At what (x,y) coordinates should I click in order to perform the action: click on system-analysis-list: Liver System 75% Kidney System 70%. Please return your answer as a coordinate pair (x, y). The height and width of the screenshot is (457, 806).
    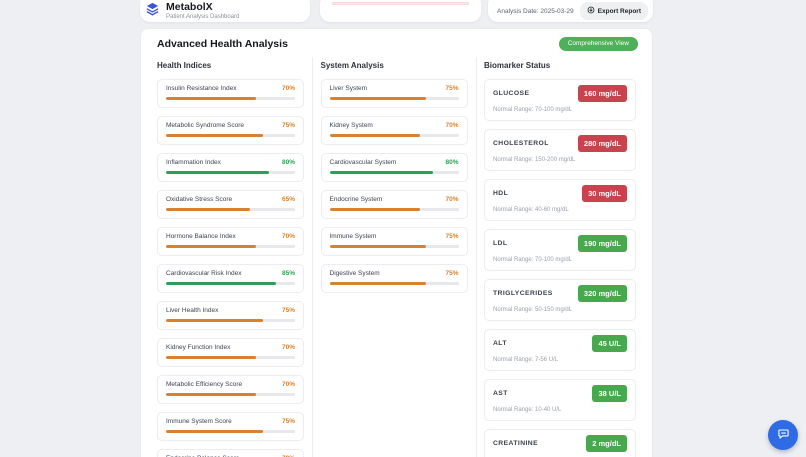
    Looking at the image, I should click on (394, 186).